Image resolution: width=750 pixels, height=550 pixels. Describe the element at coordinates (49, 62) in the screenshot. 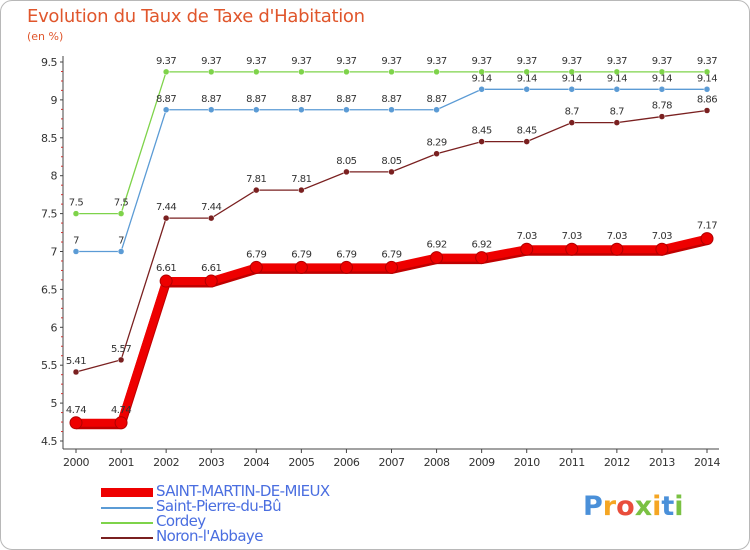

I see `y-tick-label: 9.5` at that location.